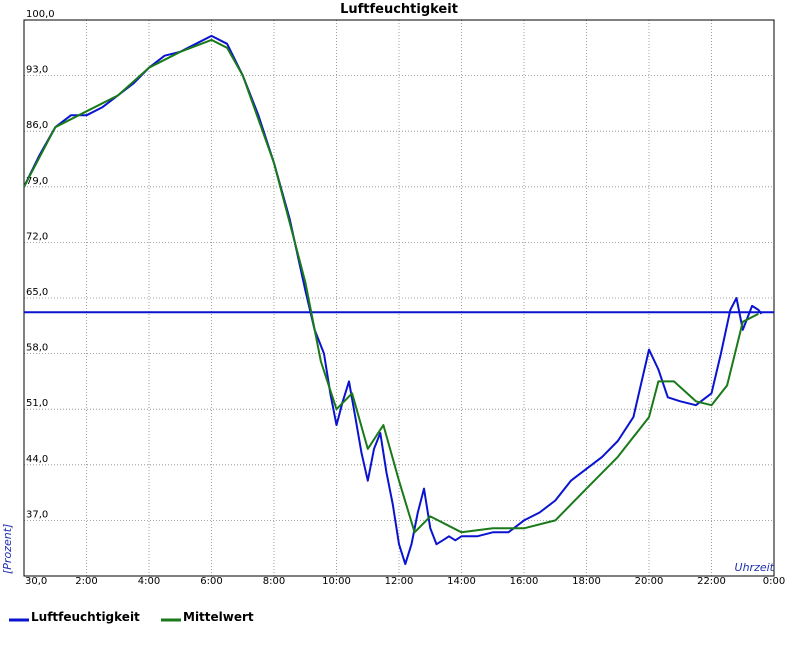 The height and width of the screenshot is (650, 800). I want to click on x-axis-label: Uhrzeit, so click(755, 567).